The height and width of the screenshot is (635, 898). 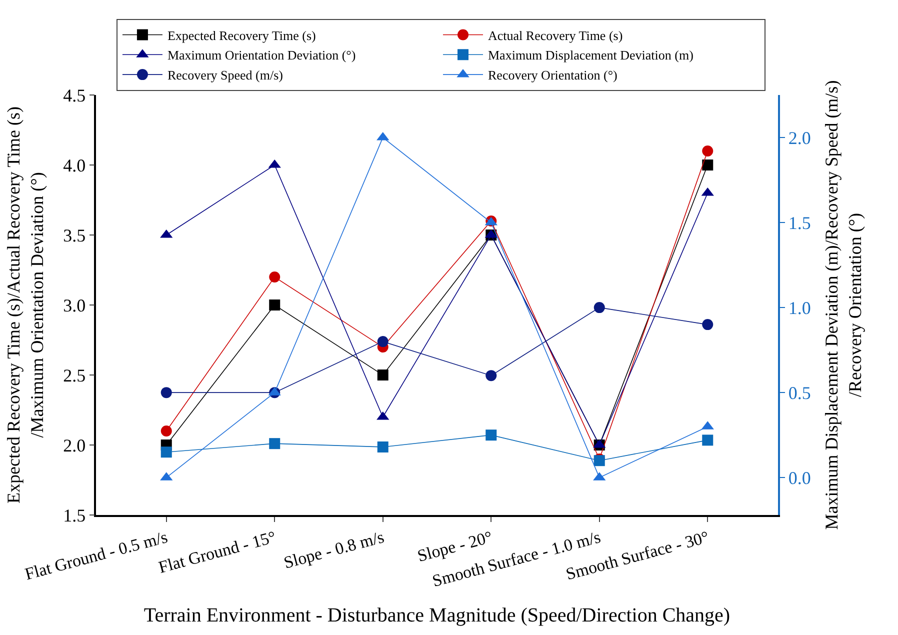 What do you see at coordinates (74, 95) in the screenshot?
I see `y-tick-label: 4.5` at bounding box center [74, 95].